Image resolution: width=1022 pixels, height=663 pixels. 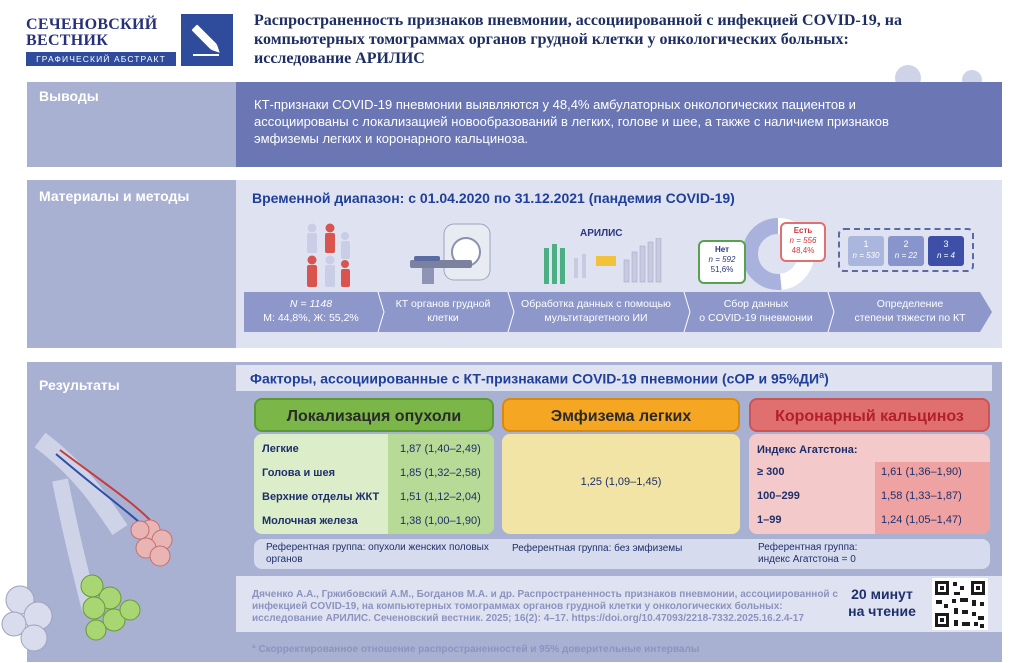 What do you see at coordinates (803, 230) in the screenshot?
I see `donut-yes-label: Есть` at bounding box center [803, 230].